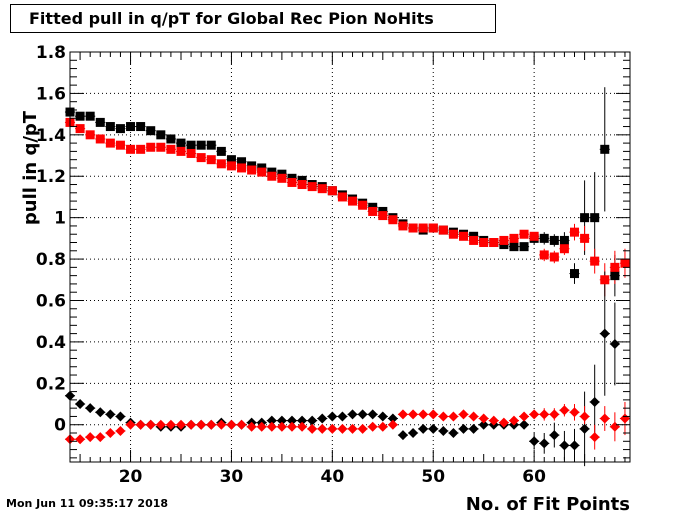 The height and width of the screenshot is (514, 700). Describe the element at coordinates (333, 477) in the screenshot. I see `x-tick-label: 40` at that location.